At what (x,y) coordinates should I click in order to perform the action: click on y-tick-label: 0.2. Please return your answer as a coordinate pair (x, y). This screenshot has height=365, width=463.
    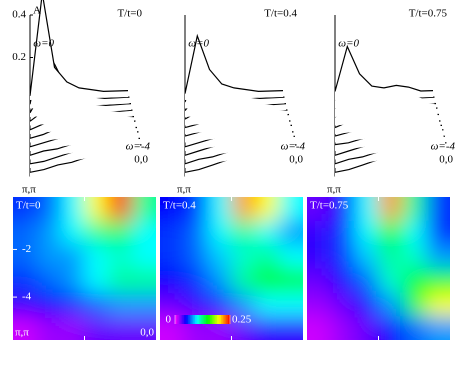
    Looking at the image, I should click on (19, 57).